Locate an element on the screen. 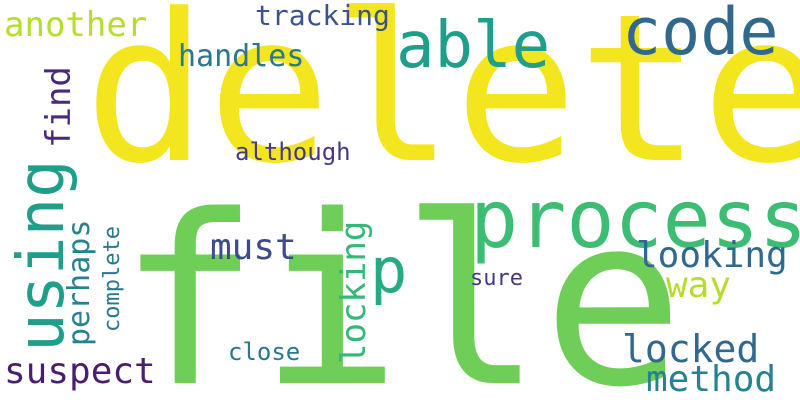 The image size is (800, 400). word-sure: sure is located at coordinates (496, 278).